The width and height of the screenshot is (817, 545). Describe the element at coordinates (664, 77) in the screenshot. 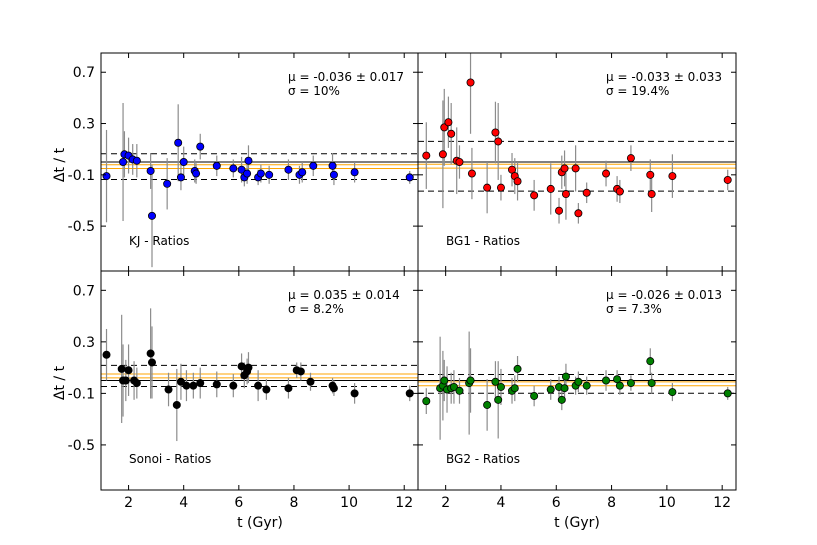

I see `mu-annotation: μ = -0.033 ± 0.033` at that location.